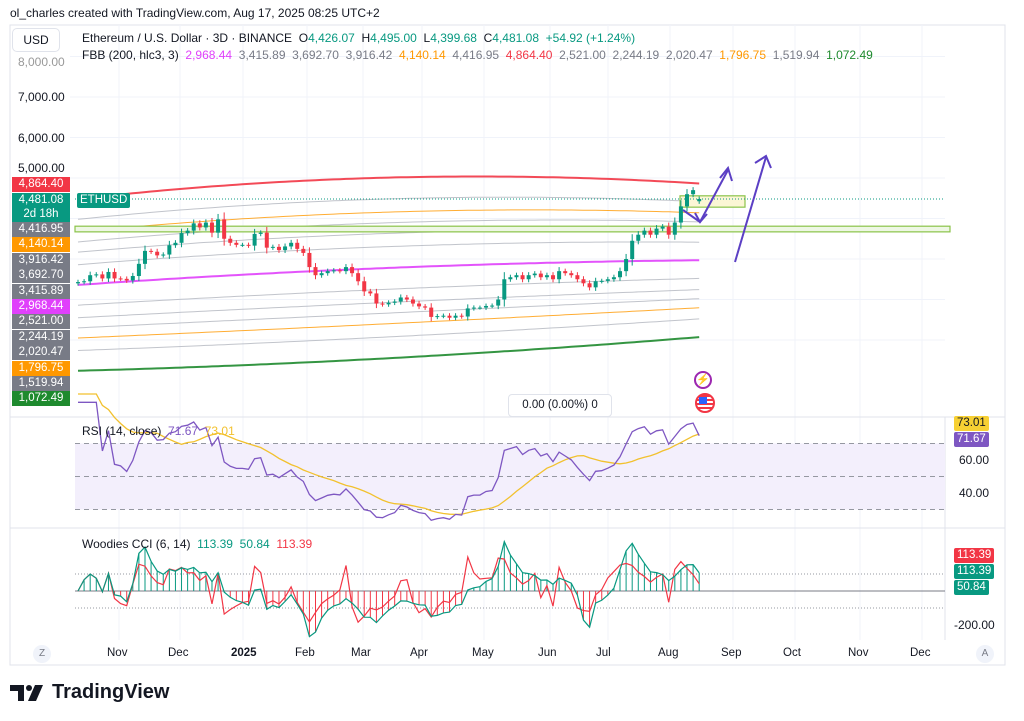 The image size is (1024, 721). Describe the element at coordinates (603, 653) in the screenshot. I see `time-axis-label: Jul` at that location.